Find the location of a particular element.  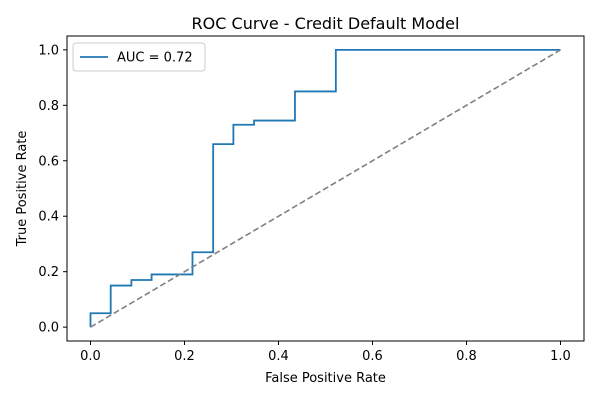

legend: AUC = 0.72 is located at coordinates (139, 57).